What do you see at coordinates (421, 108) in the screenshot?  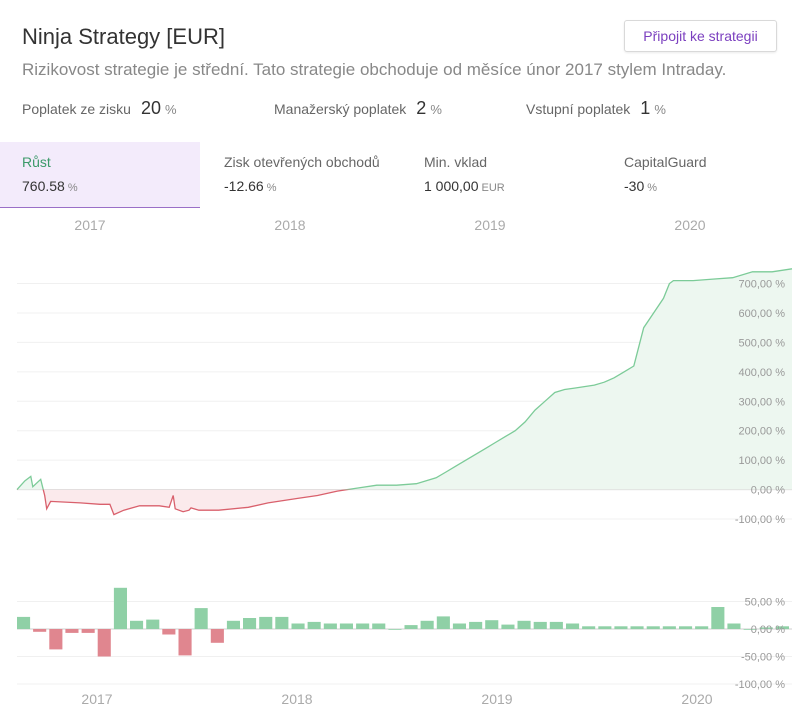 I see `fee-value: 2` at bounding box center [421, 108].